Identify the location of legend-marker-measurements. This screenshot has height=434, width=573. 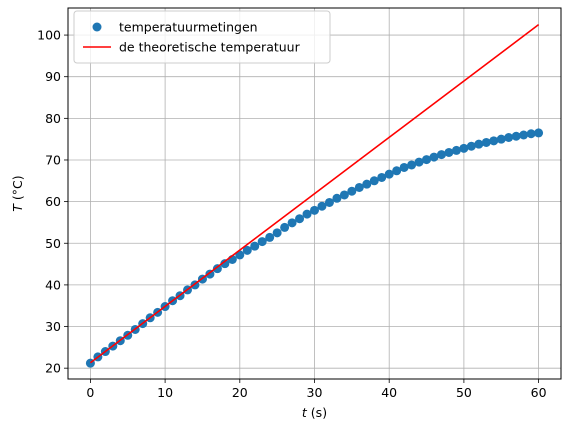
(97, 27).